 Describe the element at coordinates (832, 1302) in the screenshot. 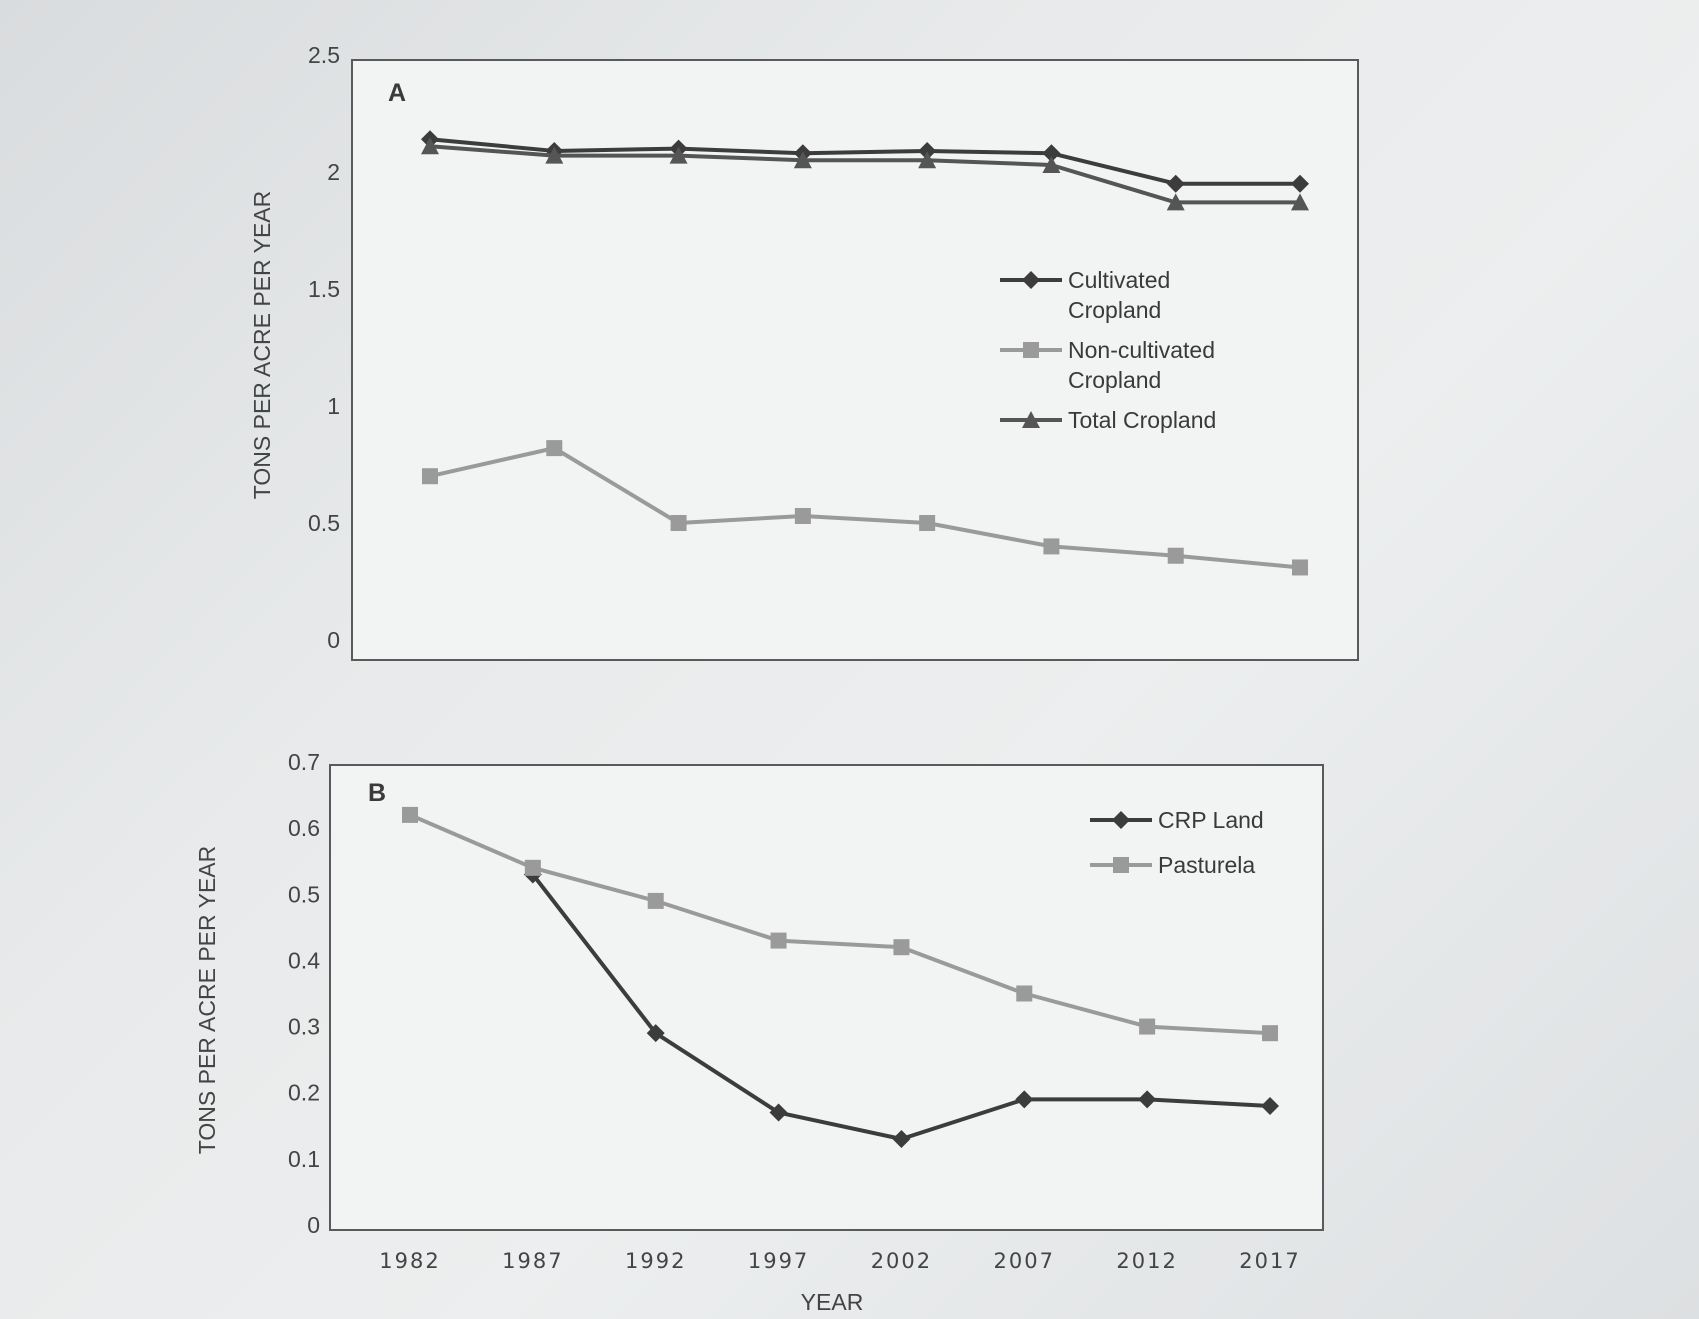

I see `x-axis-title: YEAR` at that location.